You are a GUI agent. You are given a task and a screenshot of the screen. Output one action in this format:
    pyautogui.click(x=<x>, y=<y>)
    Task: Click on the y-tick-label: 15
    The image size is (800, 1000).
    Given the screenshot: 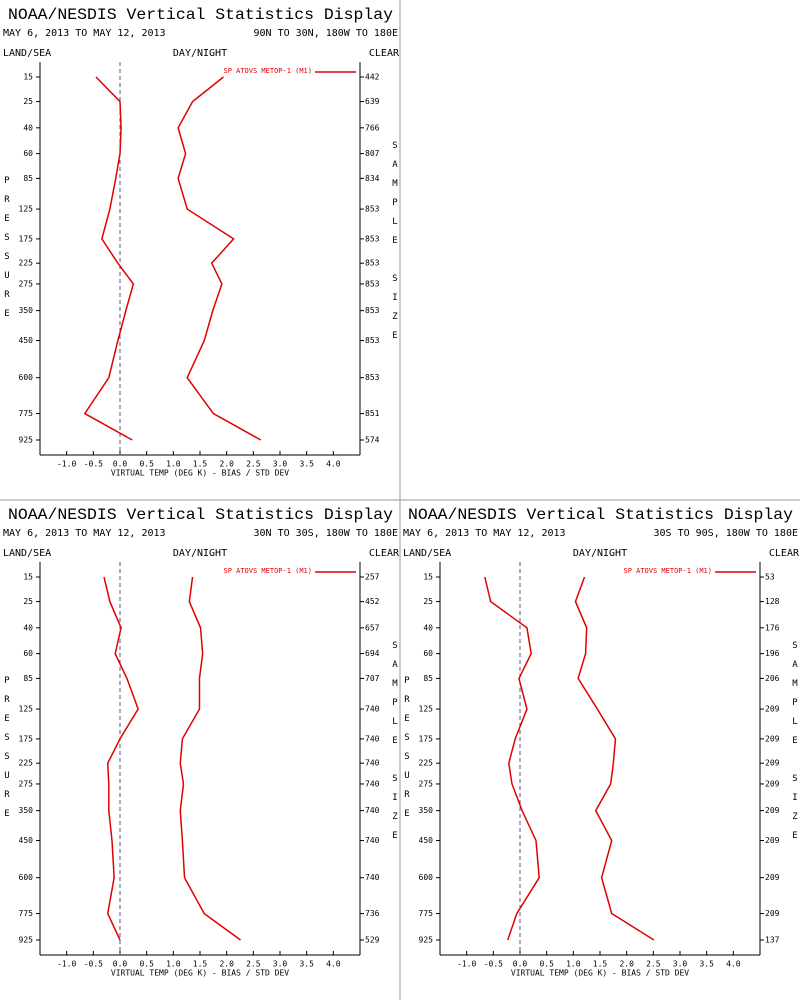 What is the action you would take?
    pyautogui.click(x=28, y=577)
    